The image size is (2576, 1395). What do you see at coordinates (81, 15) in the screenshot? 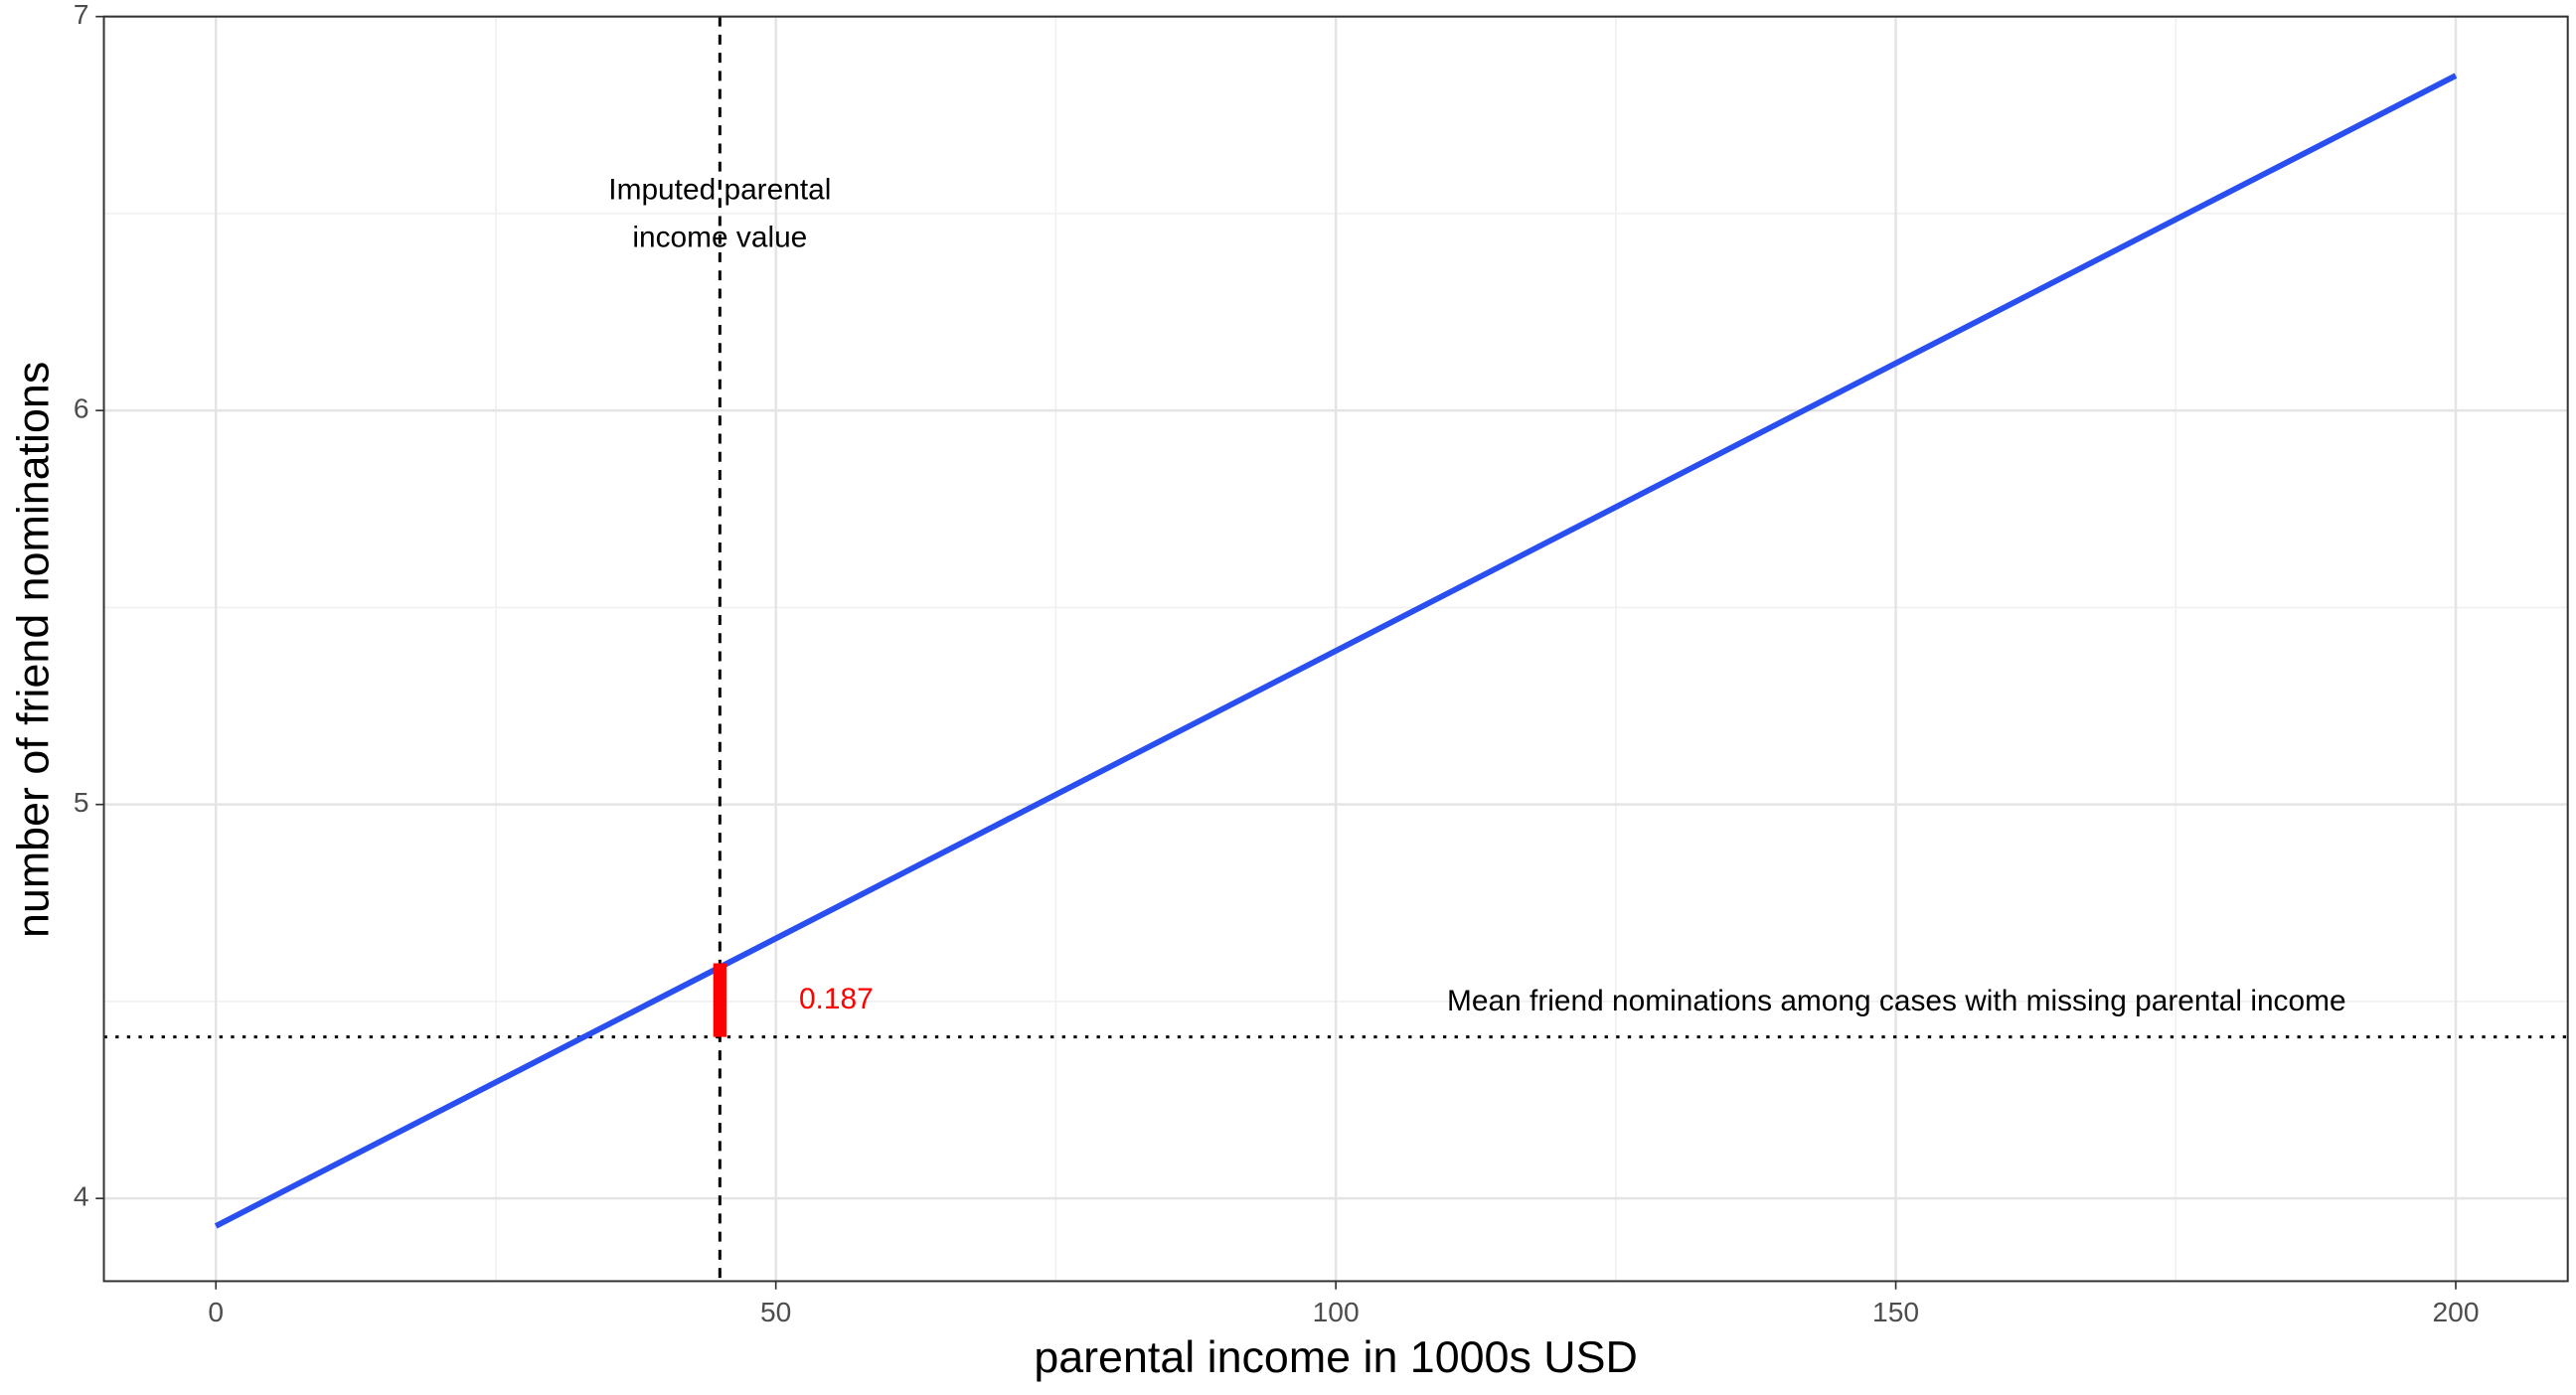
I see `y-tick-label: 7` at bounding box center [81, 15].